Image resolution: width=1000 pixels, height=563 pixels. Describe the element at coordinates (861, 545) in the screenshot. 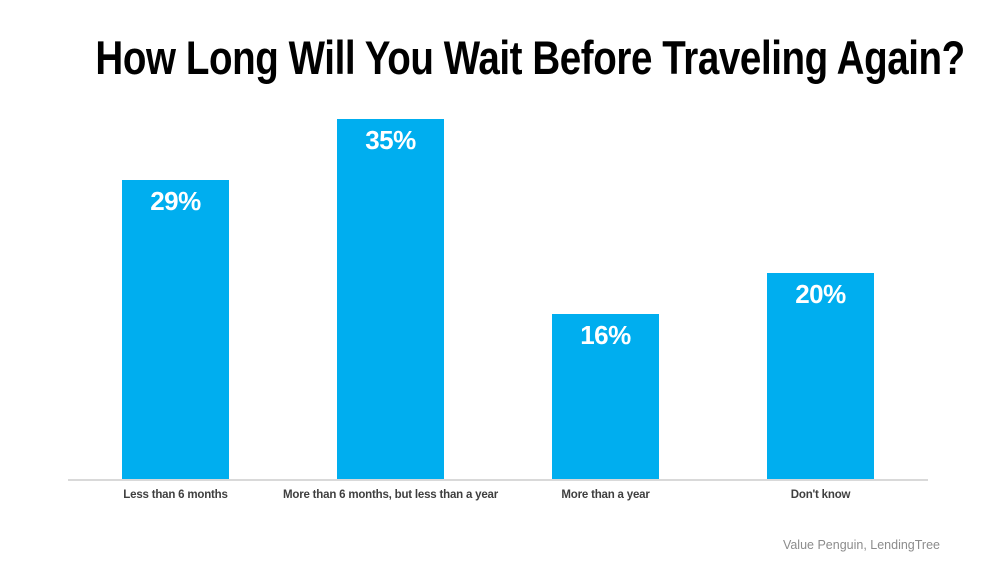

I see `source-credit: Value Penguin, LendingTree` at that location.